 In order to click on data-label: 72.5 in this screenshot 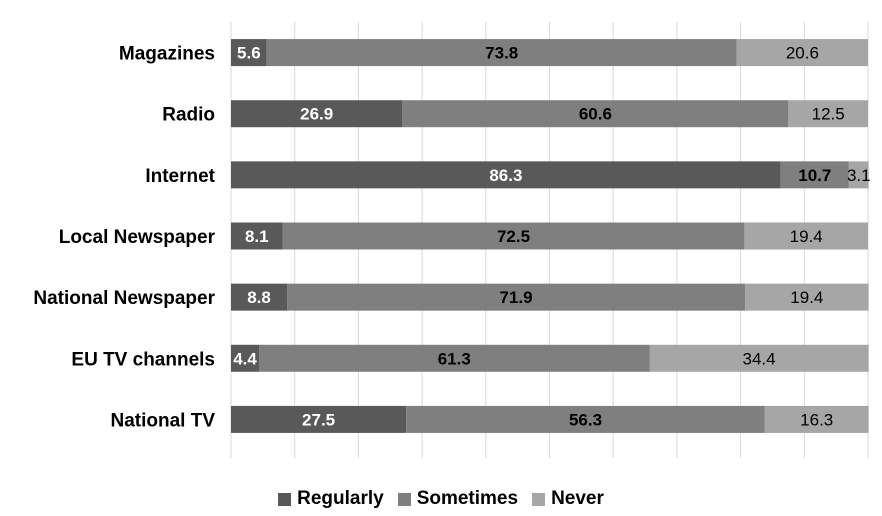, I will do `click(513, 236)`.